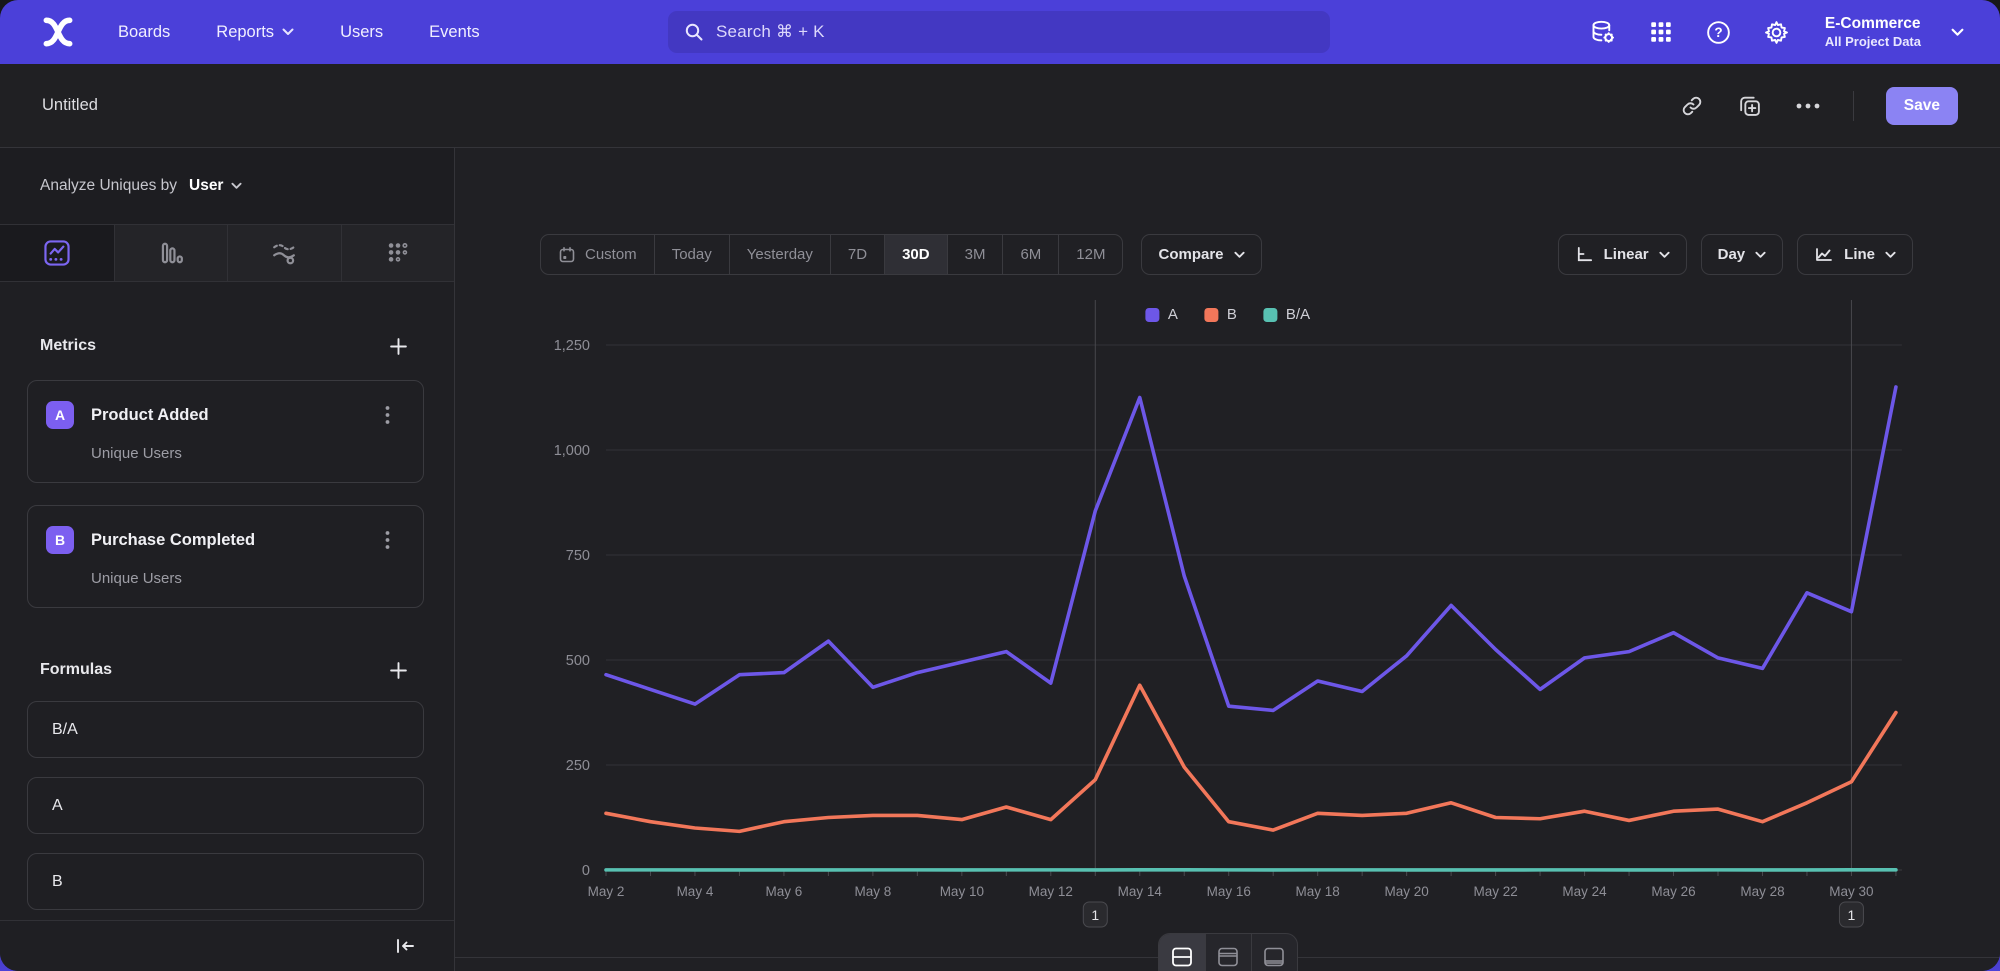 The height and width of the screenshot is (971, 2000). What do you see at coordinates (1406, 891) in the screenshot?
I see `x-axis-label: May 20` at bounding box center [1406, 891].